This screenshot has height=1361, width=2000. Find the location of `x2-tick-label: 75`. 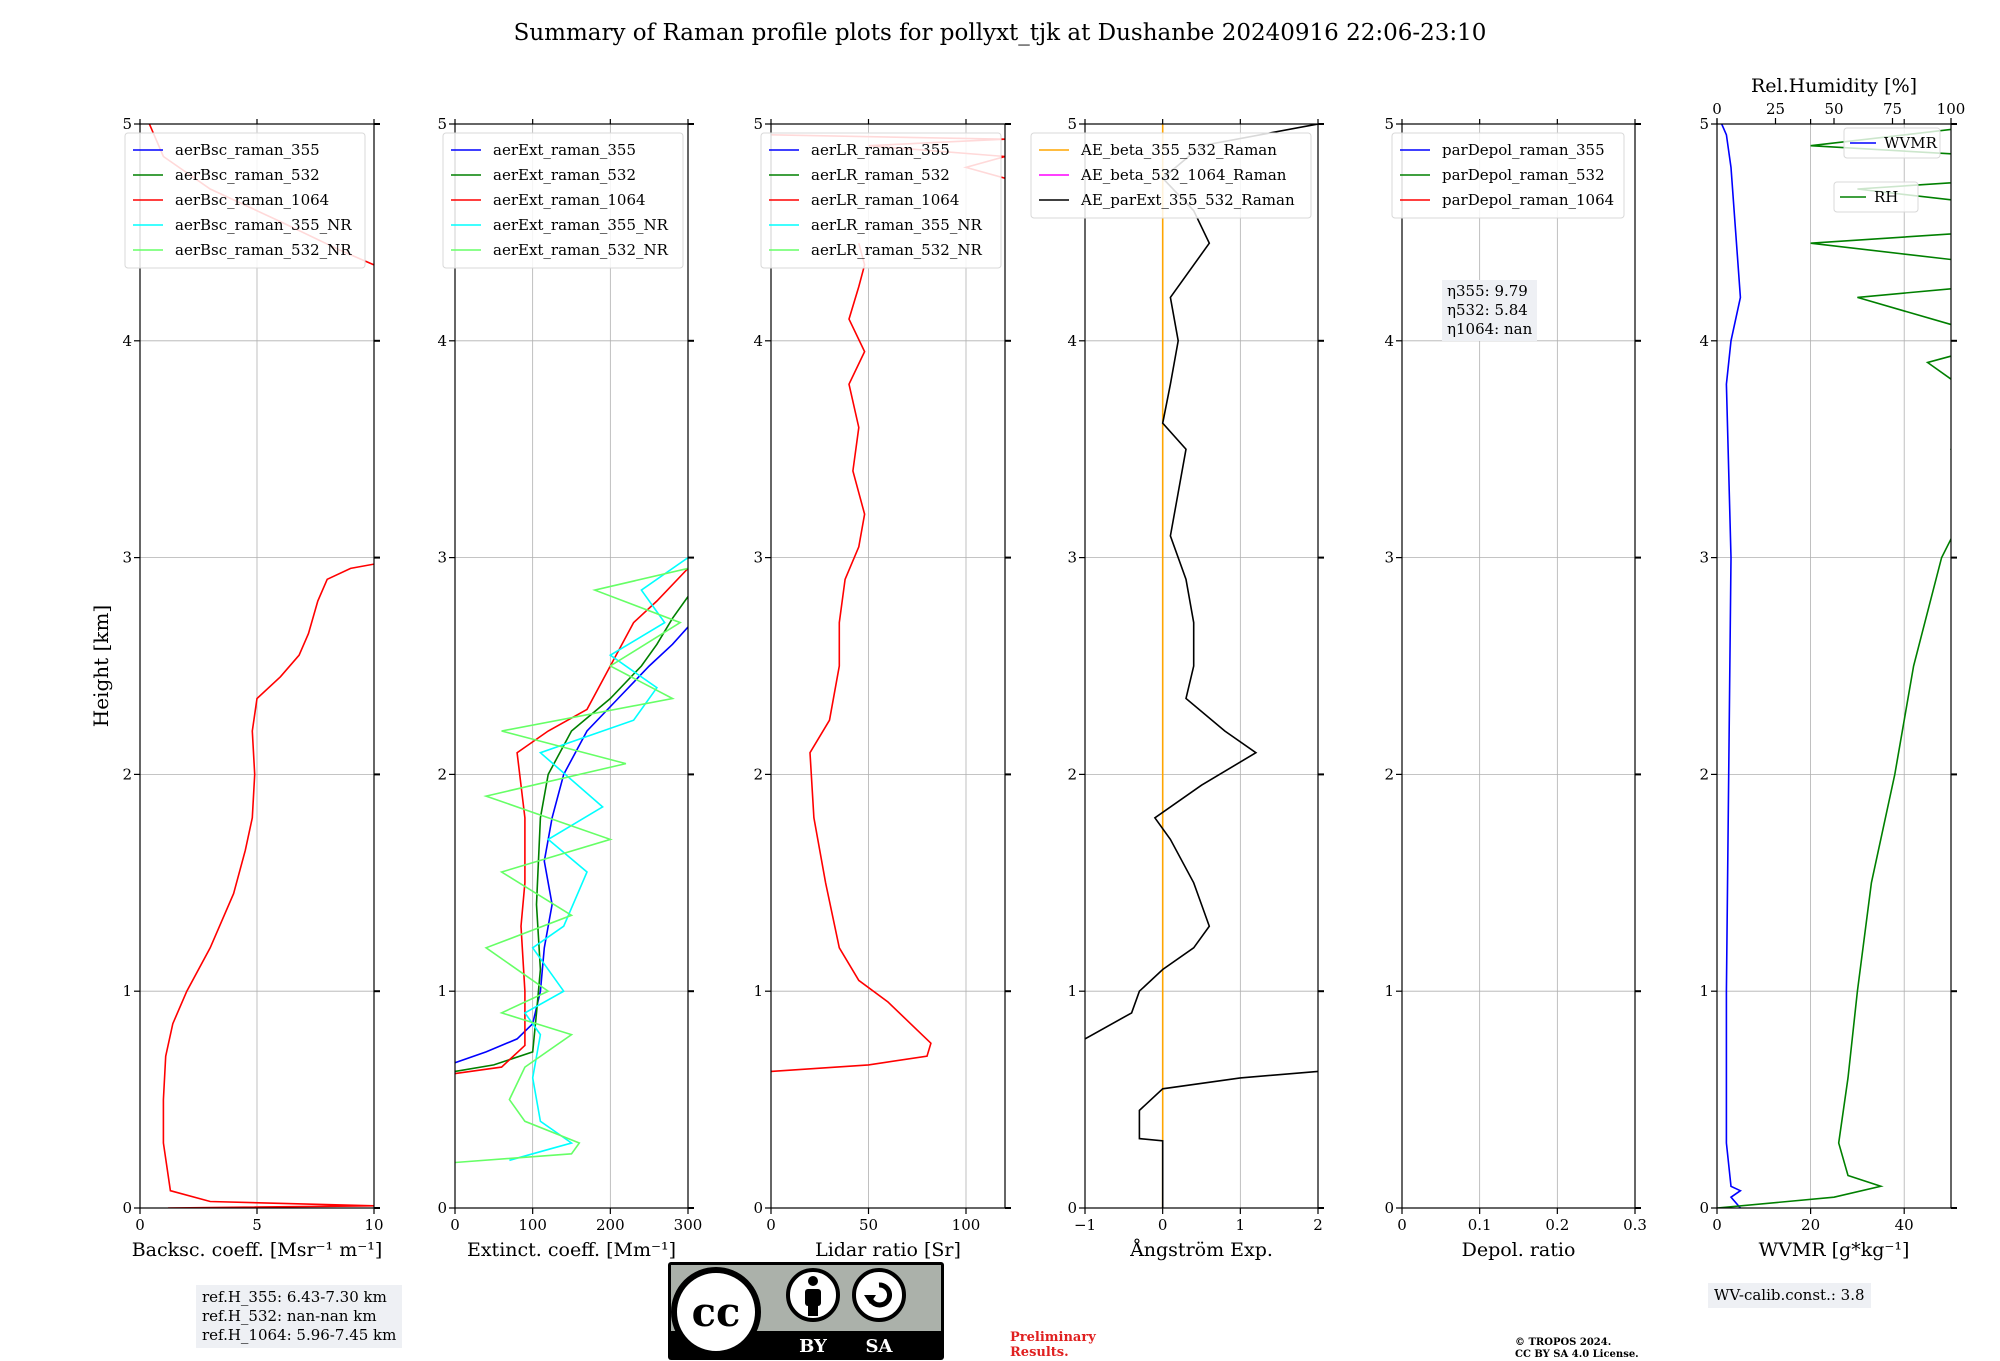

x2-tick-label: 75 is located at coordinates (1892, 109).